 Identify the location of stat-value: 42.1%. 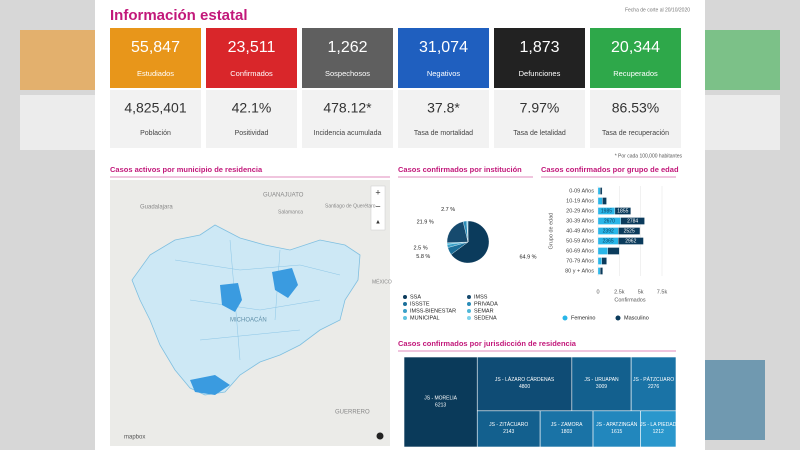
(252, 108).